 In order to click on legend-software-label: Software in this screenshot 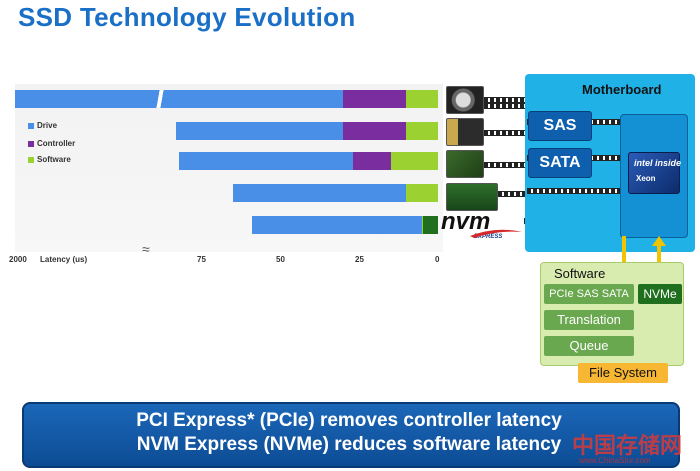, I will do `click(54, 159)`.